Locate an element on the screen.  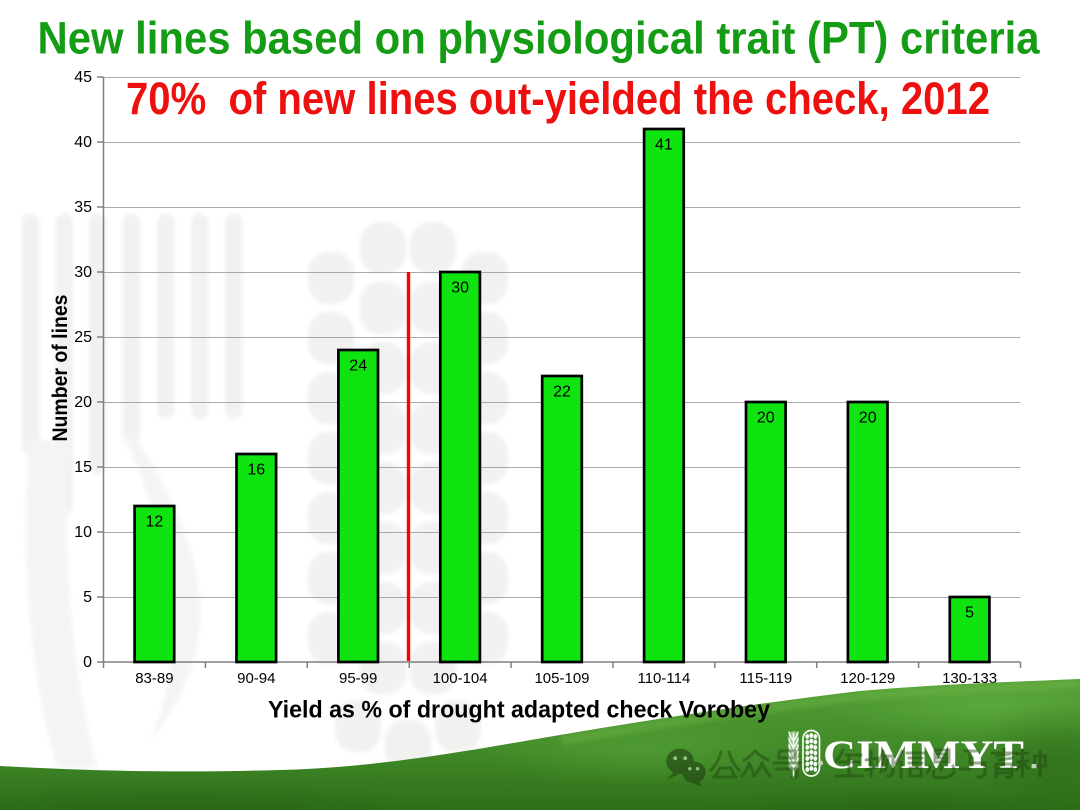
svg-text: 110-114 is located at coordinates (663, 678).